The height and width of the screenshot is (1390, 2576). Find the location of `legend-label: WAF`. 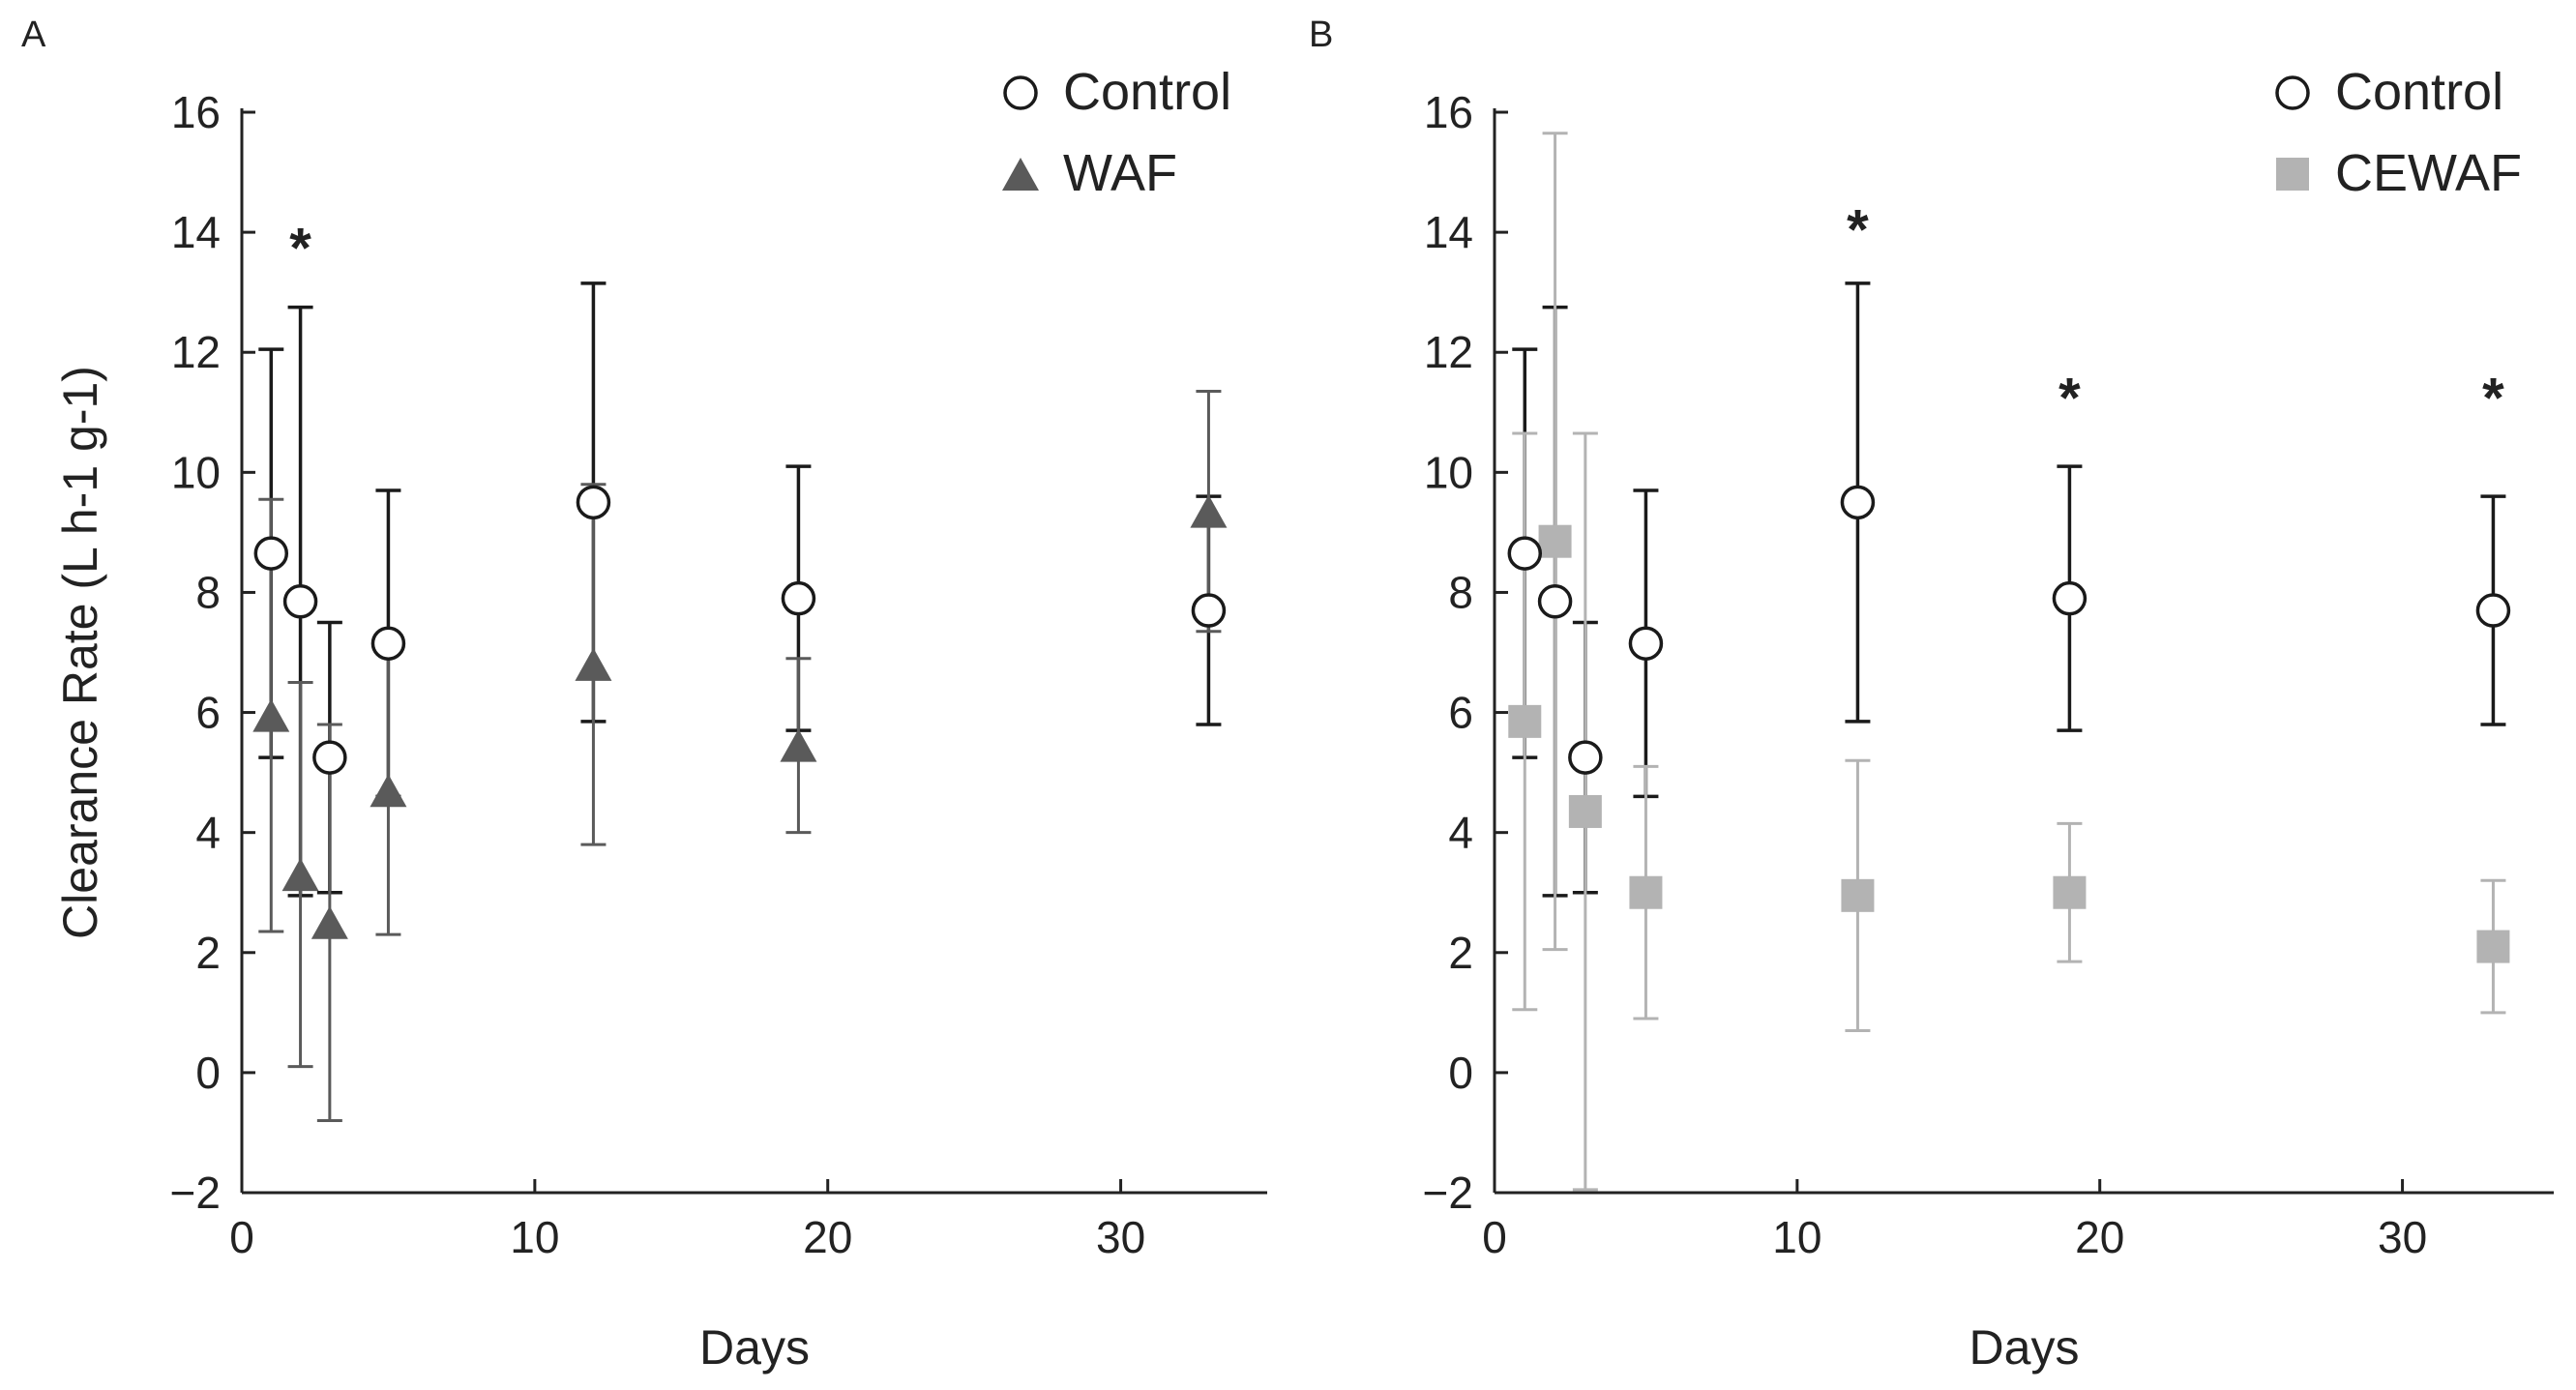

legend-label: WAF is located at coordinates (1120, 173).